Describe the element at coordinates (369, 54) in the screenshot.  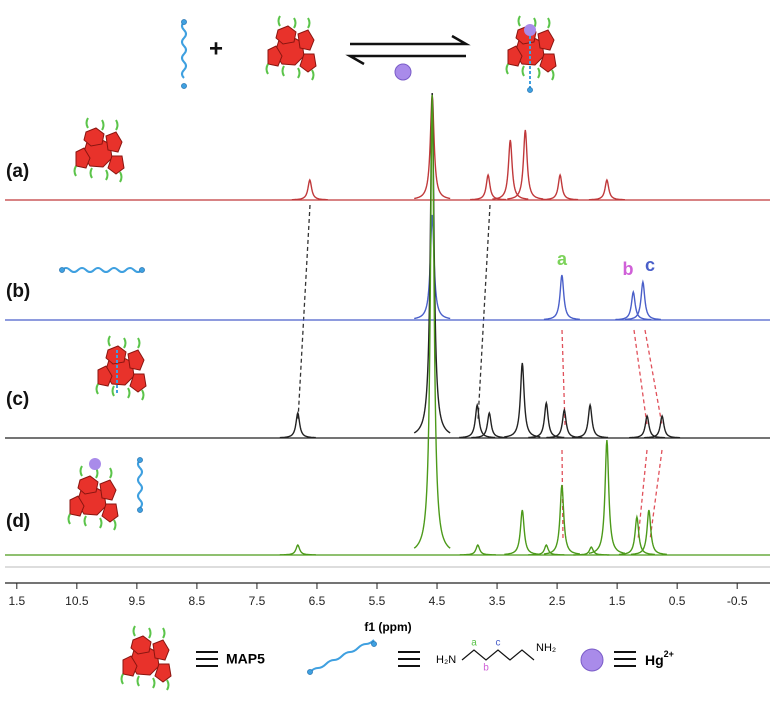
I see `scheme: +` at that location.